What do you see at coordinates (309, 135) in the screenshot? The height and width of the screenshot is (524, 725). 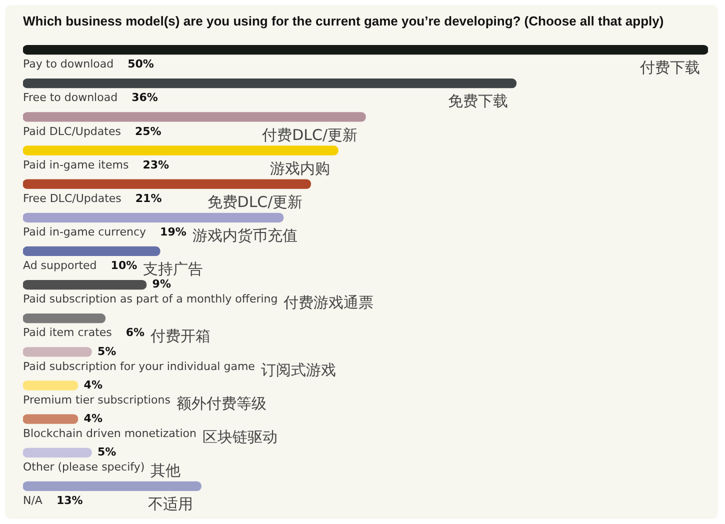 I see `annotation: 付费DLC/更新` at bounding box center [309, 135].